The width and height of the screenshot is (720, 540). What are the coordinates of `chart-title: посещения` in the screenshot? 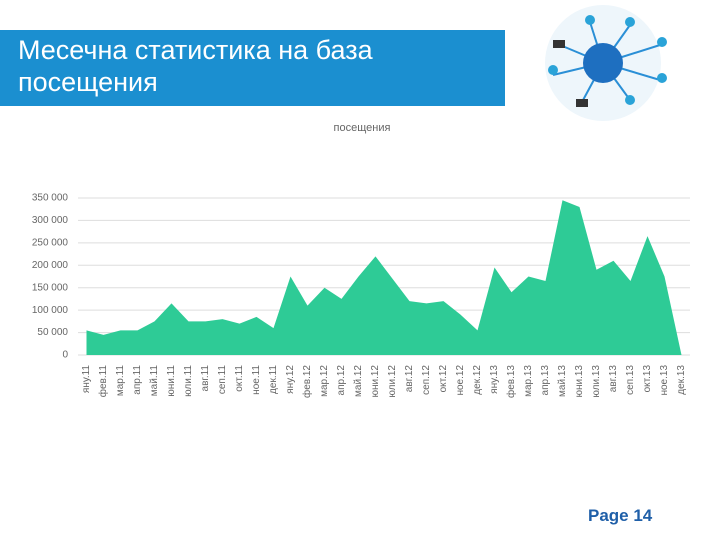 It's located at (362, 128).